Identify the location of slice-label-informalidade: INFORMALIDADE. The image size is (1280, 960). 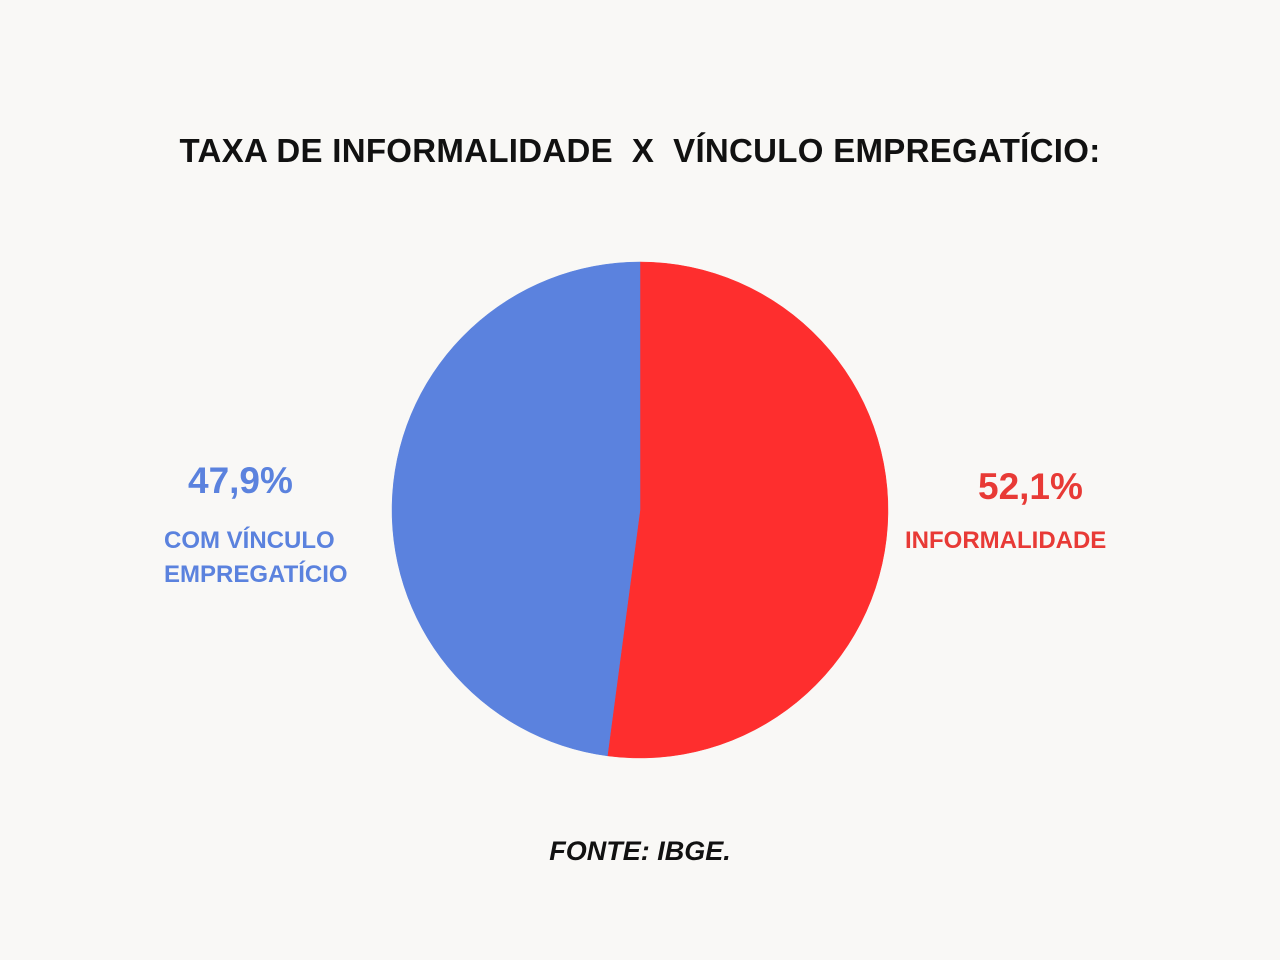
(1006, 540).